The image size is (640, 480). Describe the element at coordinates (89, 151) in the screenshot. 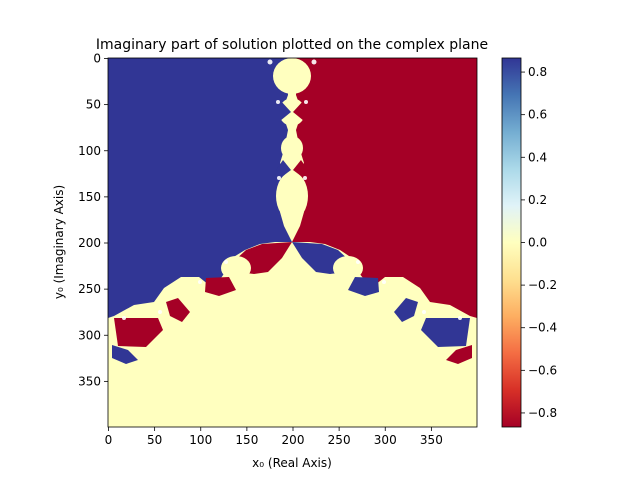

I see `y-tick-label: 100` at that location.